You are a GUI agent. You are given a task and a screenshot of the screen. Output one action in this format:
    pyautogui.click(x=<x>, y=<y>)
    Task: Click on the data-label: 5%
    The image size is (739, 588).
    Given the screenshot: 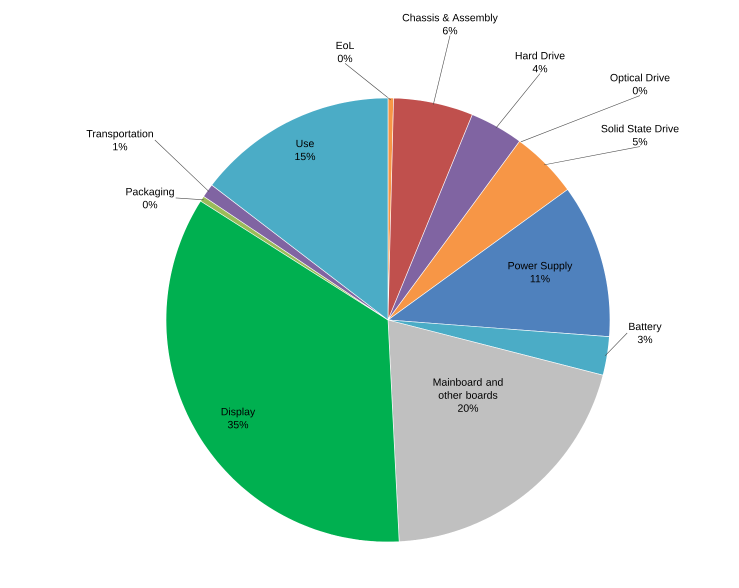 What is the action you would take?
    pyautogui.click(x=640, y=142)
    